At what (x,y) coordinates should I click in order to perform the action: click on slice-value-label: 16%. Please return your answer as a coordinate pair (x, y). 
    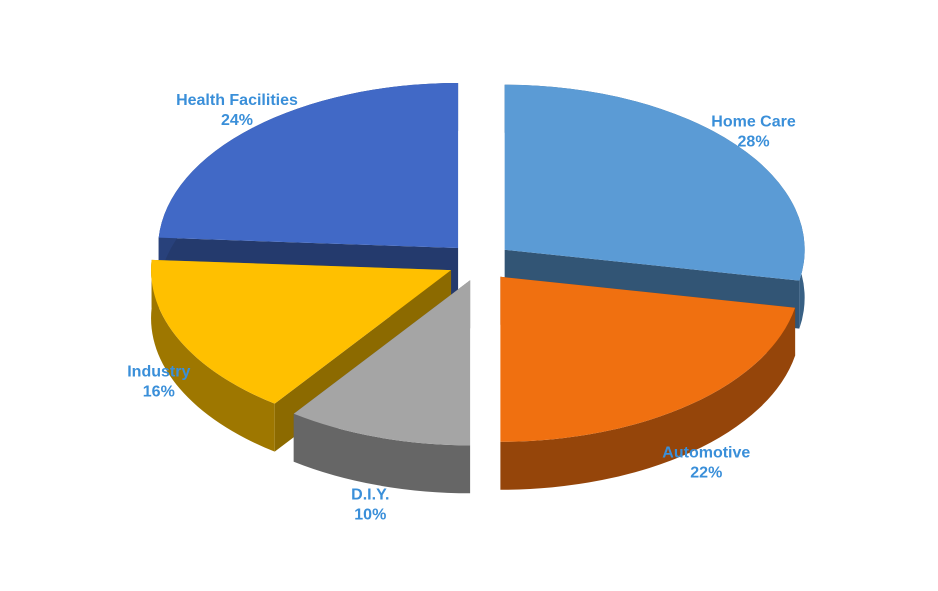
    Looking at the image, I should click on (159, 391).